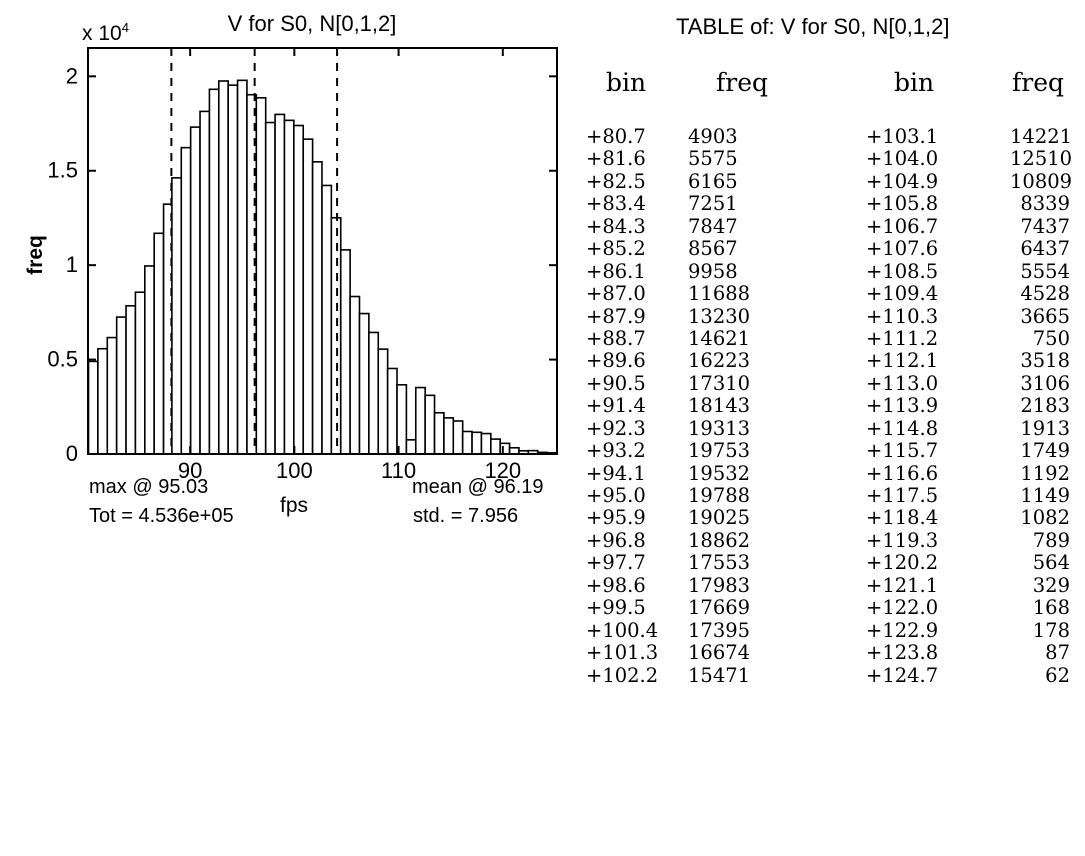  Describe the element at coordinates (105, 32) in the screenshot. I see `y-multiplier: x 104` at that location.